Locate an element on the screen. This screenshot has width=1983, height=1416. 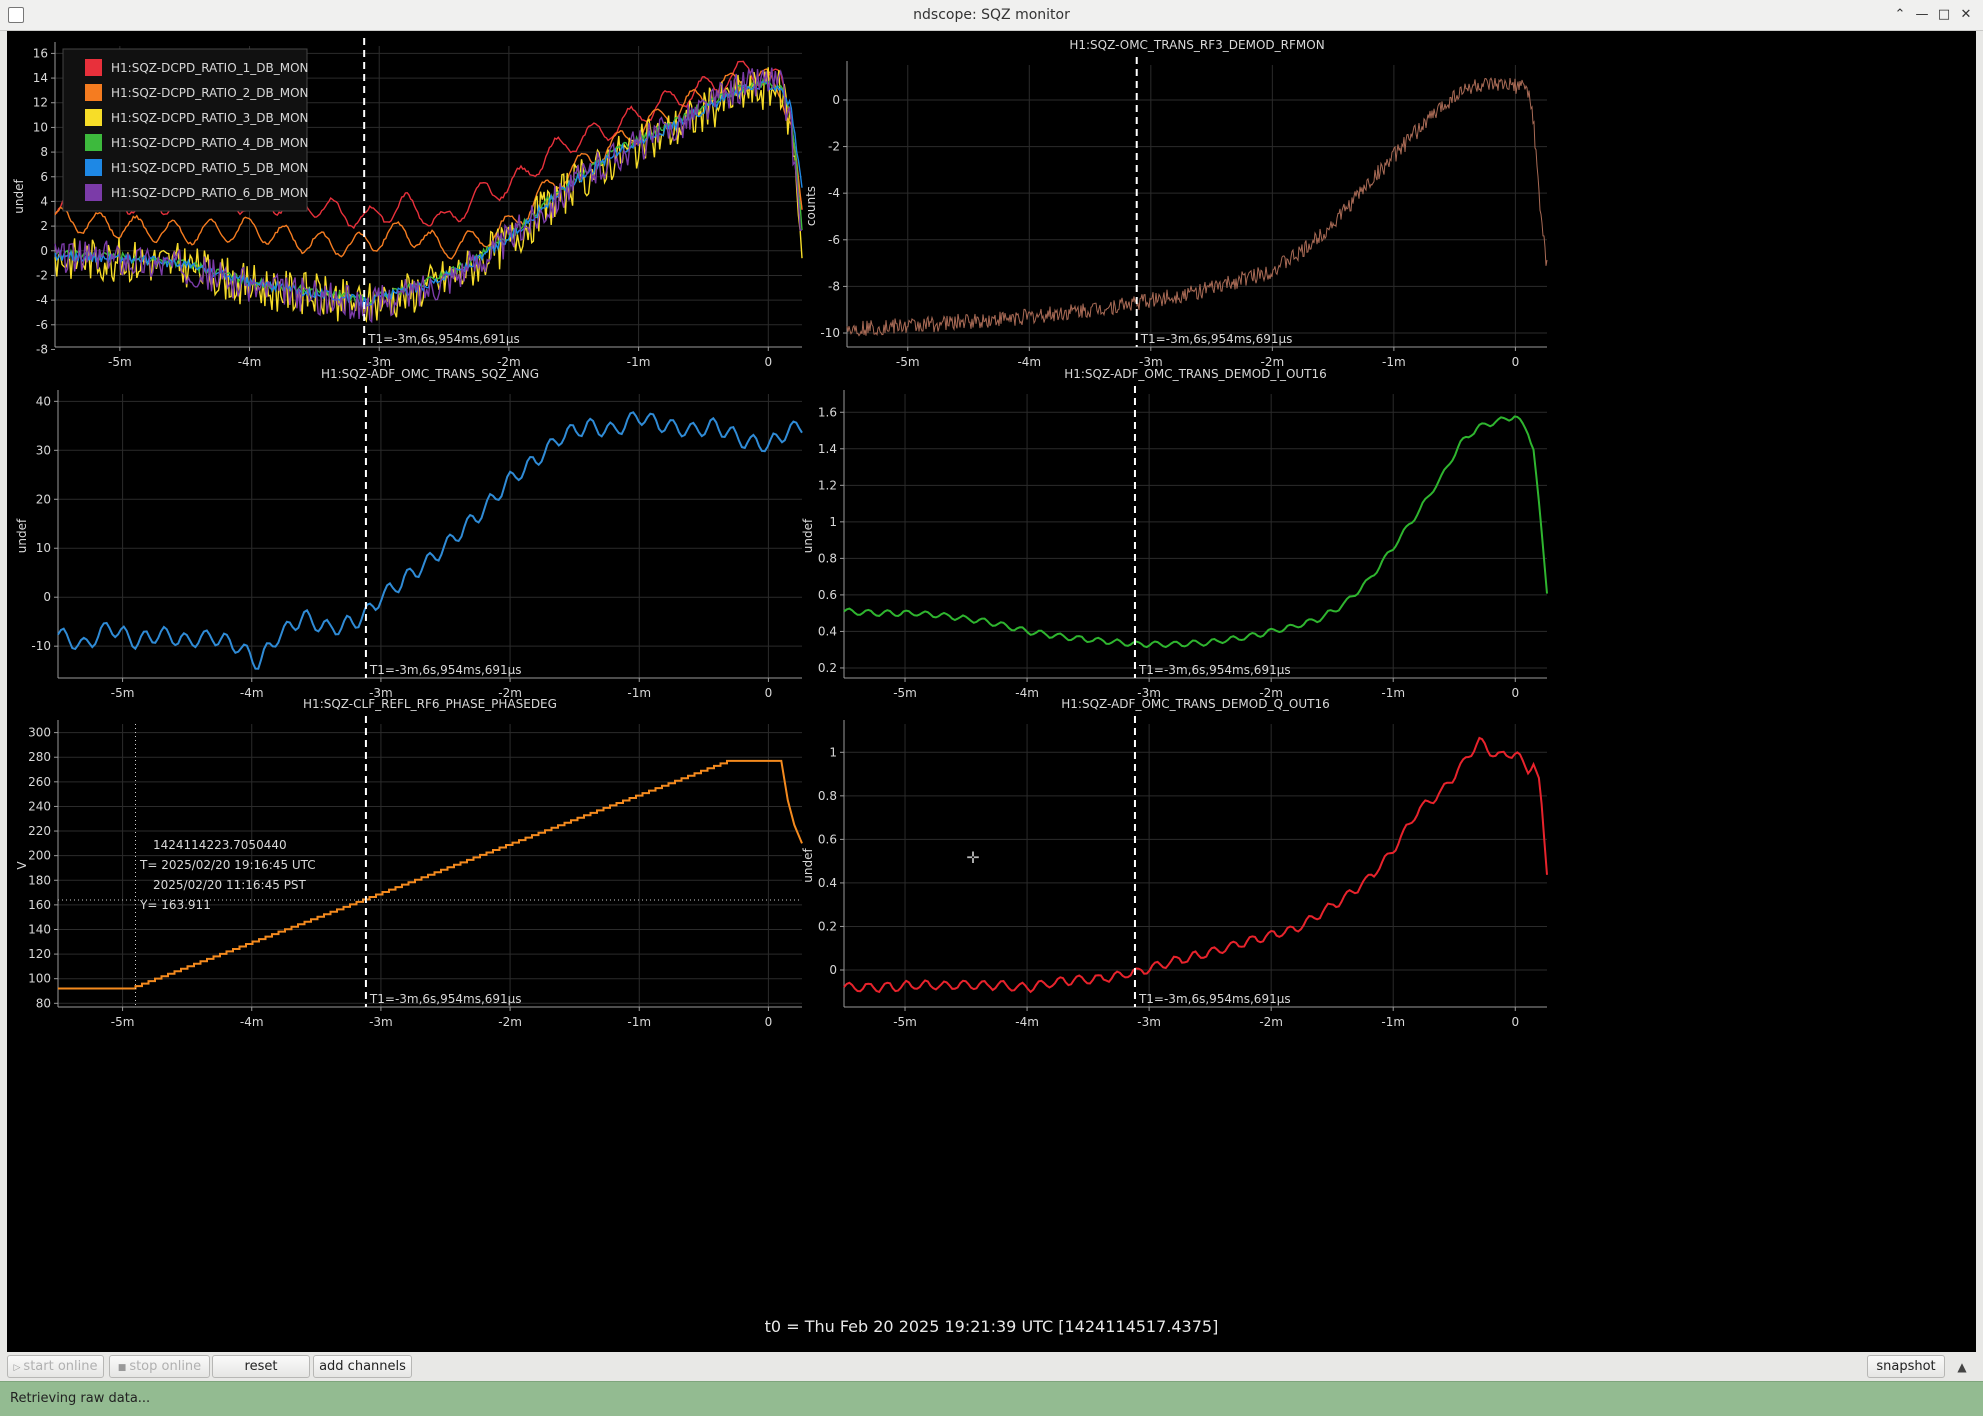
y-tick-label: 80 is located at coordinates (43, 1003).